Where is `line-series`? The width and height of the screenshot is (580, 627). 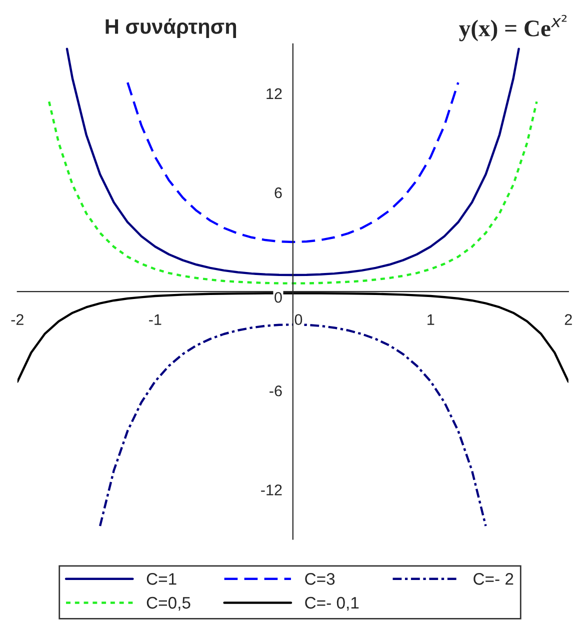
line-series is located at coordinates (293, 162).